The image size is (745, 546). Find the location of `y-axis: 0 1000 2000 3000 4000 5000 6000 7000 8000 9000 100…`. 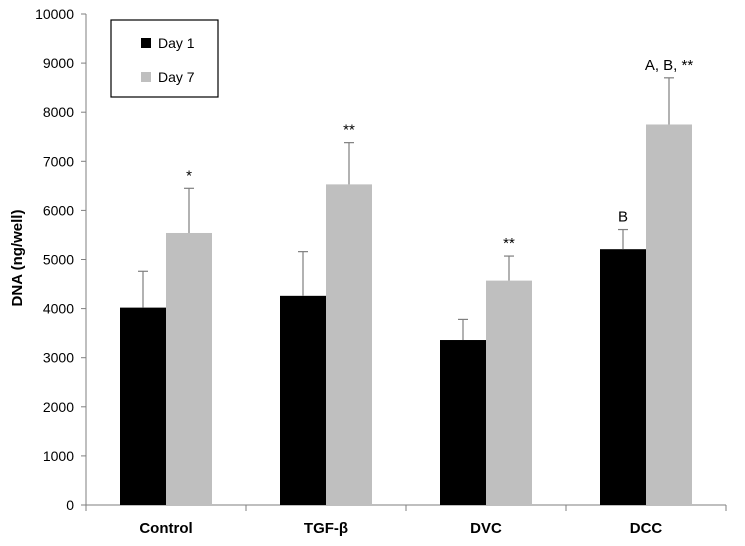

y-axis: 0 1000 2000 3000 4000 5000 6000 7000 8000 9000 100… is located at coordinates (61, 259).